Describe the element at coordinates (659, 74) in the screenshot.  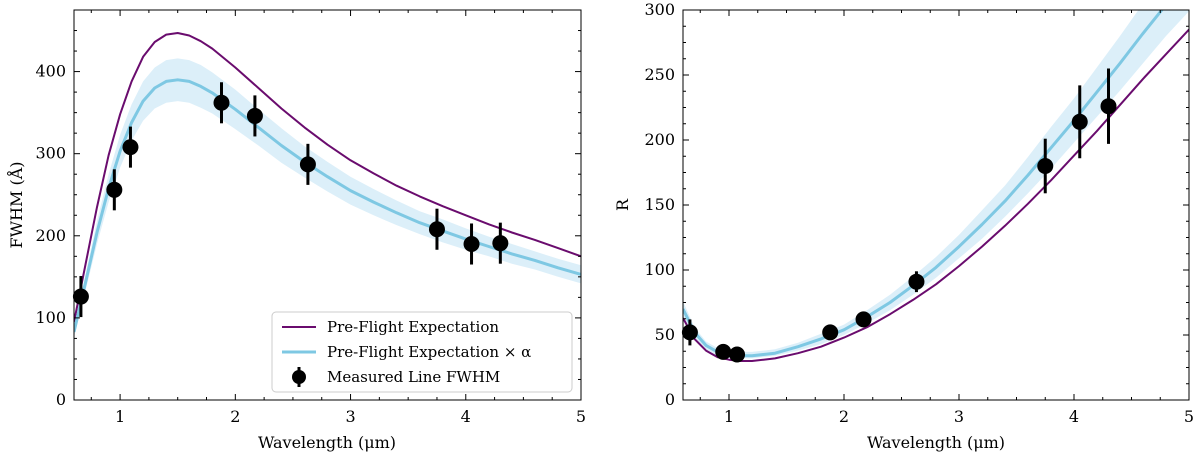
I see `resolution-y-tick-label: 250` at that location.